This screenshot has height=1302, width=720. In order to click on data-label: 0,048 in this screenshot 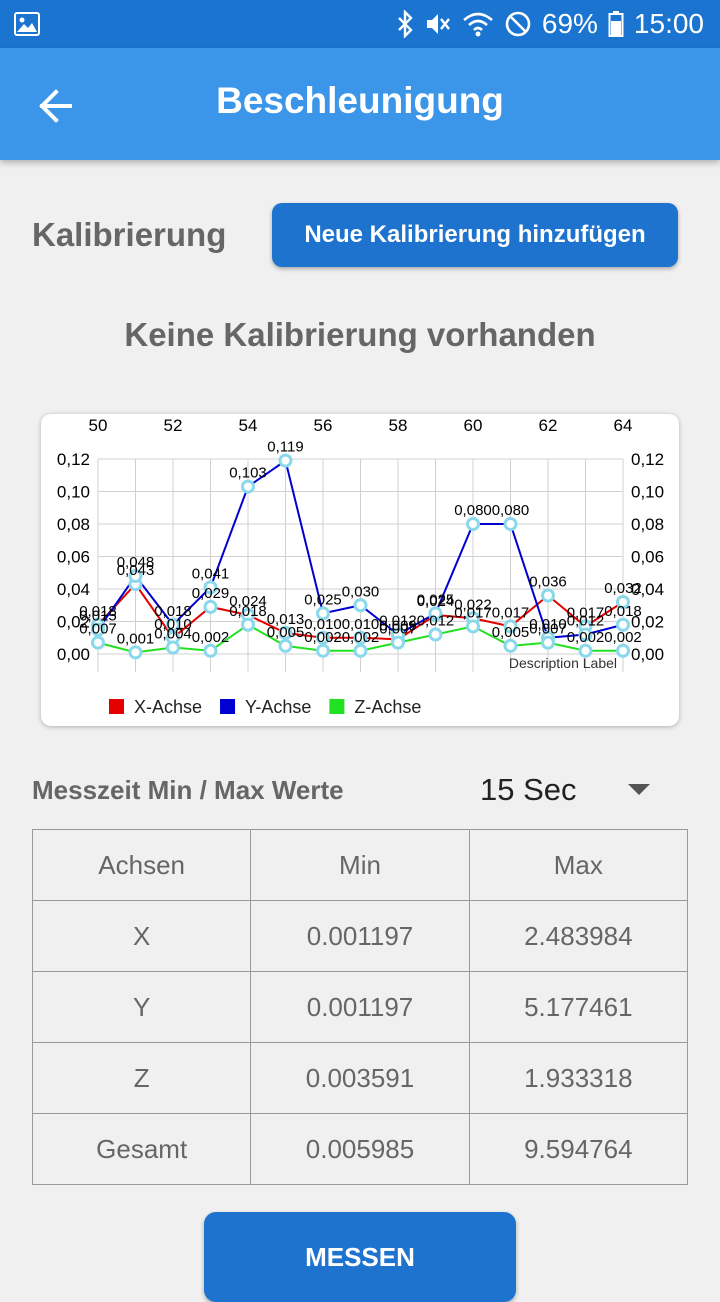, I will do `click(136, 562)`.